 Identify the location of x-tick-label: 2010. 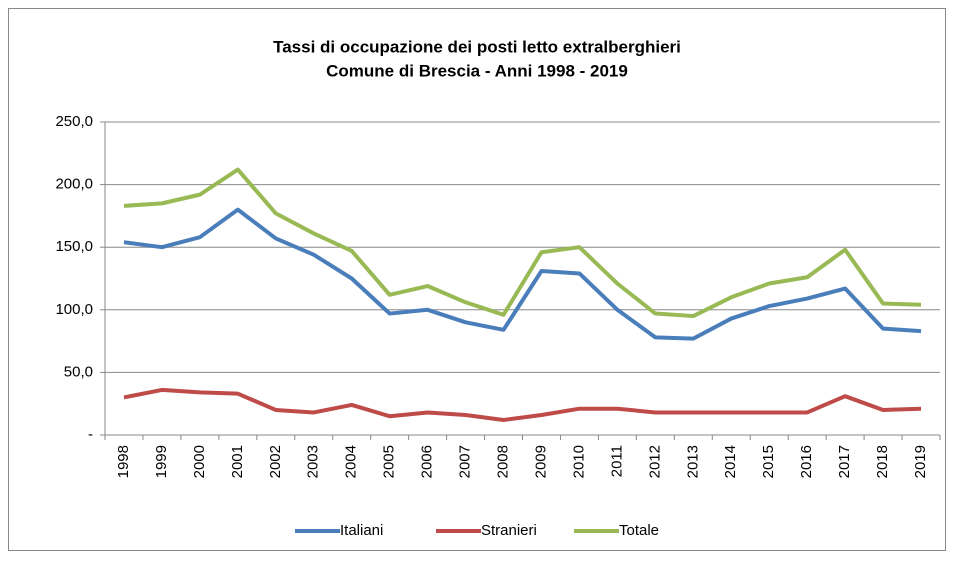
(578, 461).